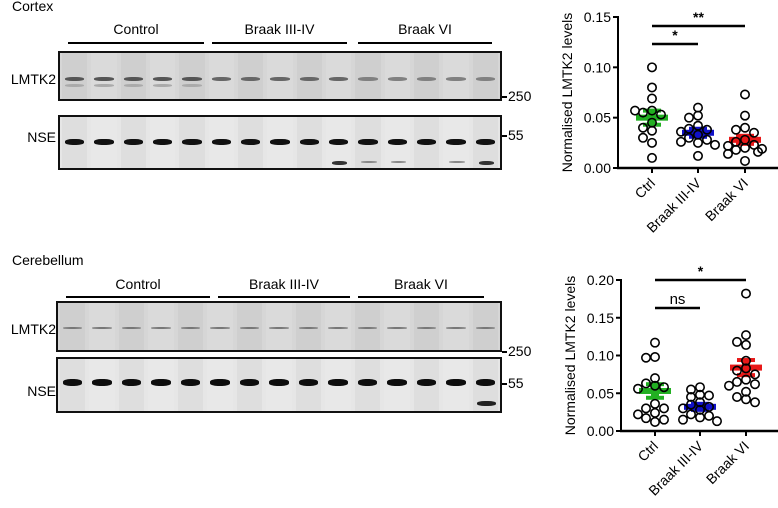 The image size is (778, 508). I want to click on cerebellum-nse-mw-marker: 55, so click(516, 383).